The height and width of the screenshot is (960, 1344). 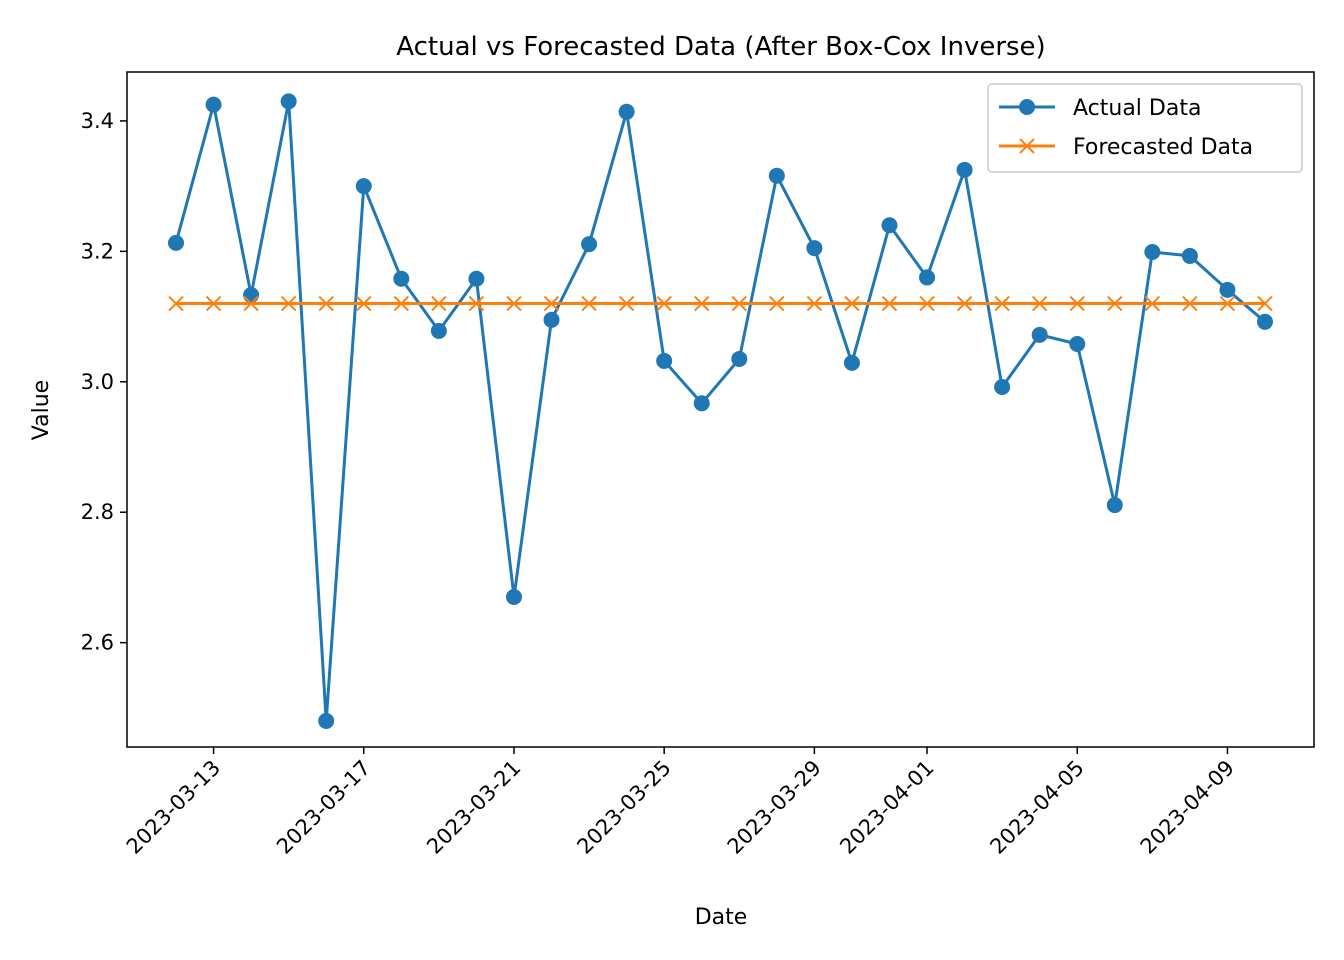 I want to click on y-tick-label: 3.2, so click(x=97, y=251).